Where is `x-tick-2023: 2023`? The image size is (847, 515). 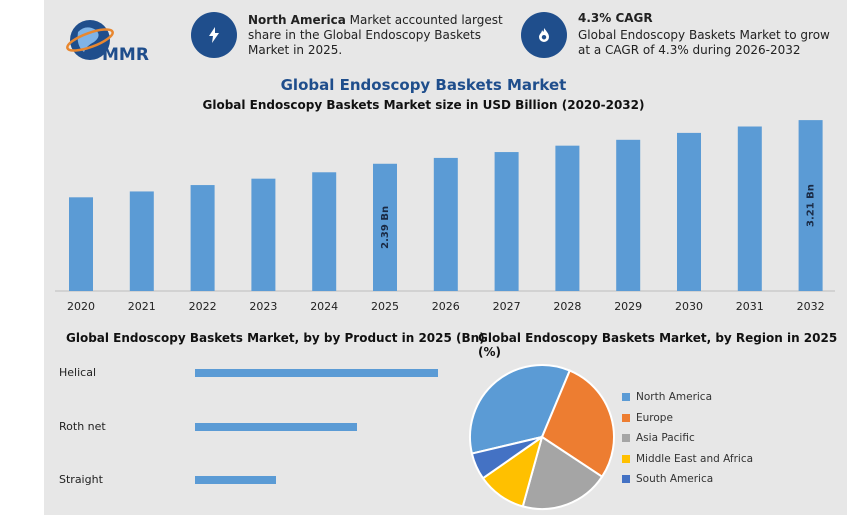 x-tick-2023: 2023 is located at coordinates (263, 306).